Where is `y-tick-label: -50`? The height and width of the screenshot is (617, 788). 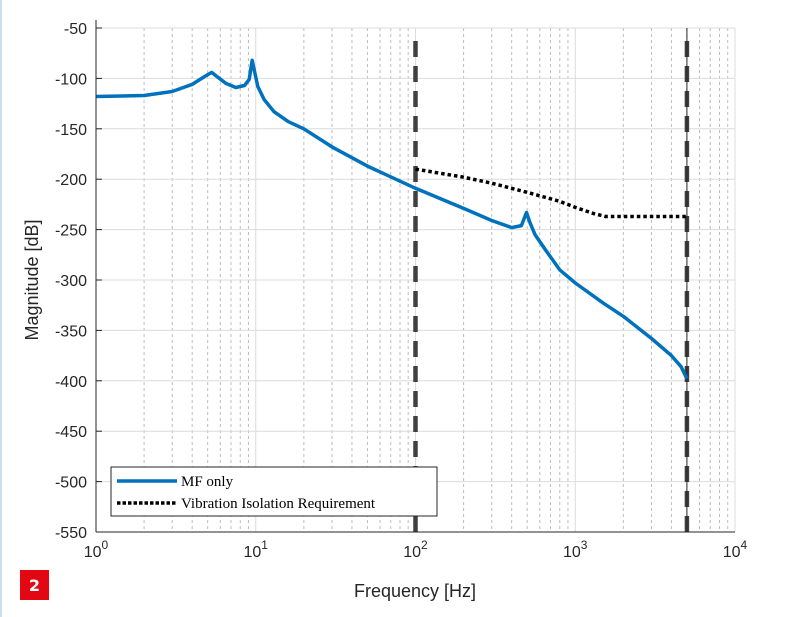
y-tick-label: -50 is located at coordinates (75, 29).